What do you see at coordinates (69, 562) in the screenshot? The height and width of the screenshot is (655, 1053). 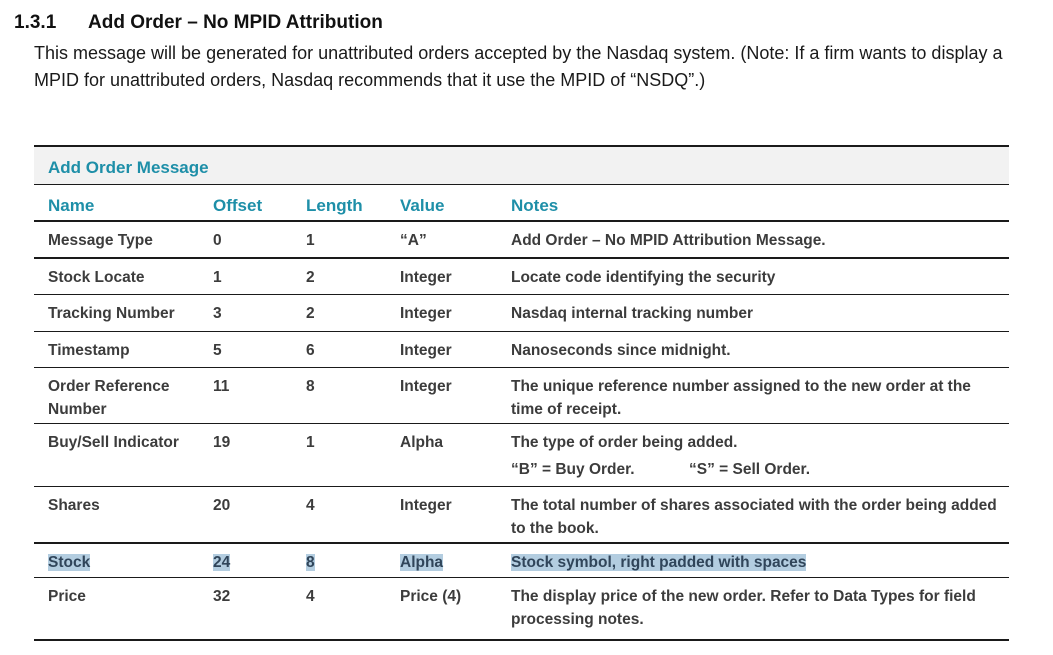 I see `field-name: Stock` at bounding box center [69, 562].